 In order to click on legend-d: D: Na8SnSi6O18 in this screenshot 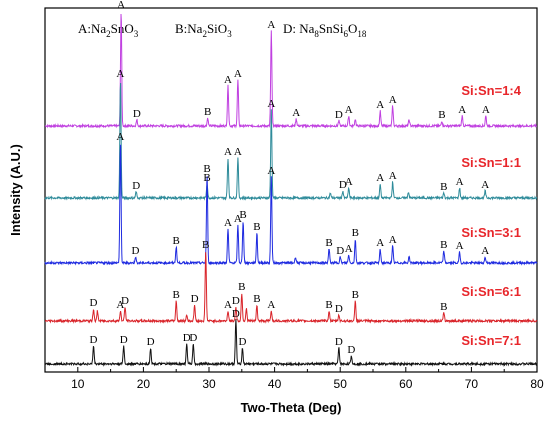, I will do `click(325, 30)`.